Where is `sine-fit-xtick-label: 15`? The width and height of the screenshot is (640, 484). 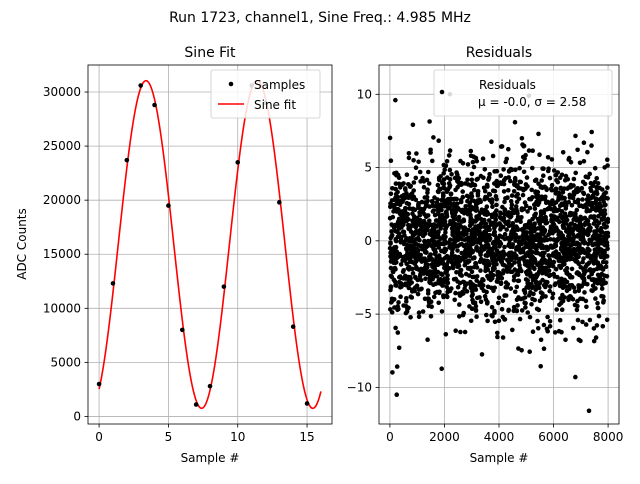 sine-fit-xtick-label: 15 is located at coordinates (306, 437).